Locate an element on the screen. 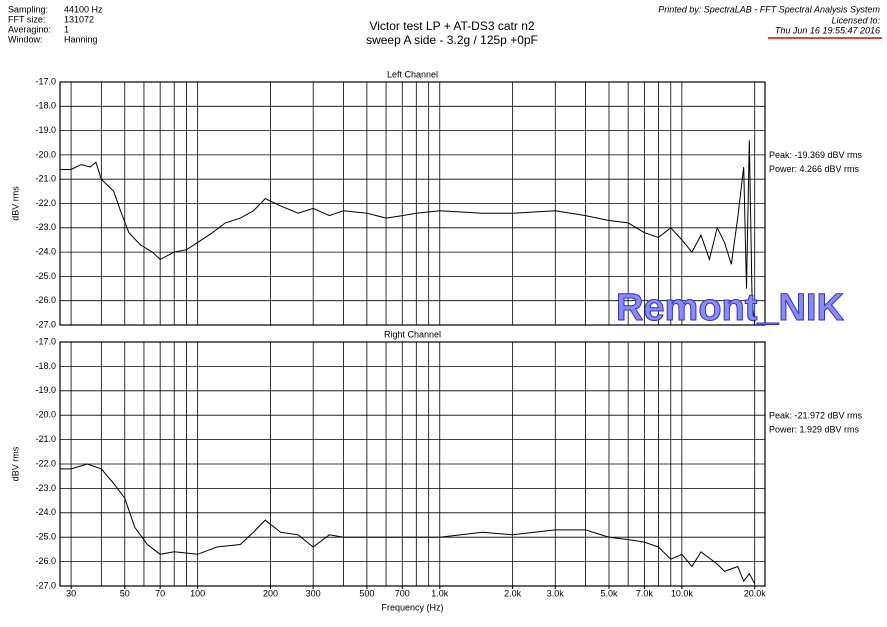 The image size is (887, 627). x-tick-label: 200 is located at coordinates (270, 593).